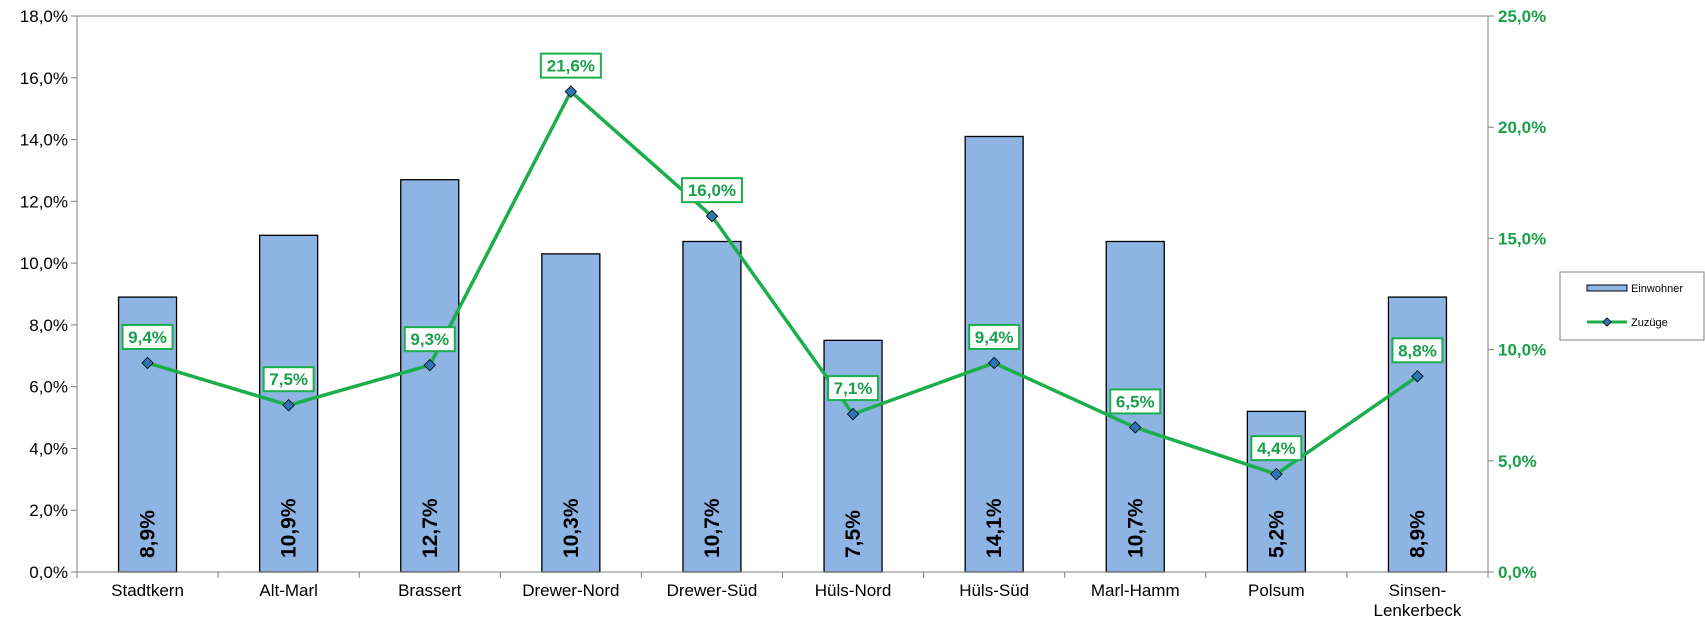 The width and height of the screenshot is (1705, 622). I want to click on left-axis-tick-label: 12,0%, so click(44, 201).